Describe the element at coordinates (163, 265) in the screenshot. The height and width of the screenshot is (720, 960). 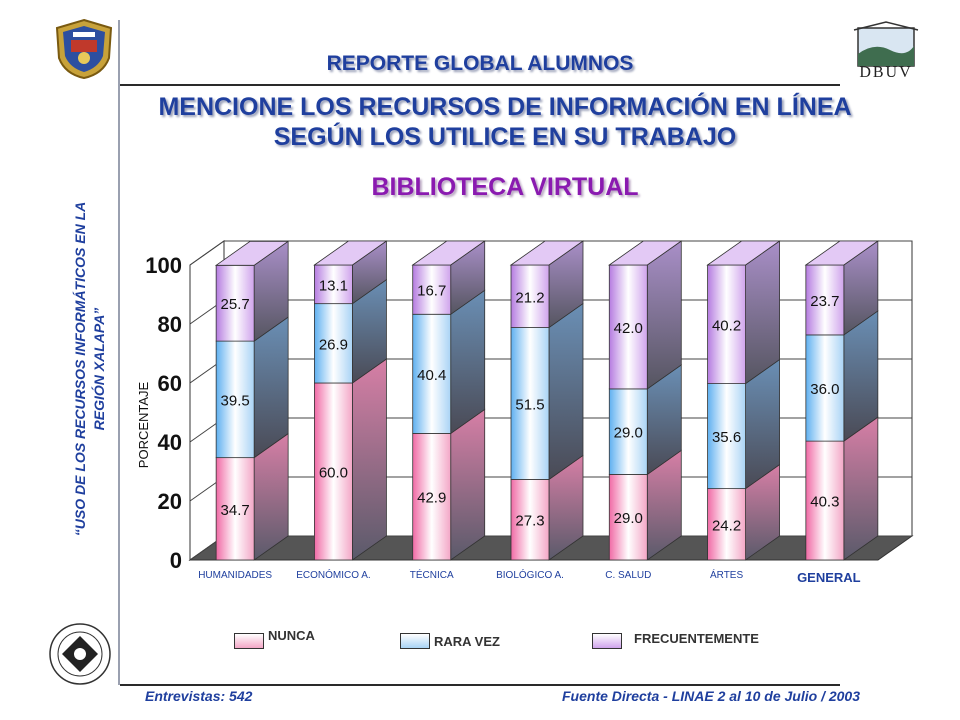
I see `y-tick-label: 100` at that location.